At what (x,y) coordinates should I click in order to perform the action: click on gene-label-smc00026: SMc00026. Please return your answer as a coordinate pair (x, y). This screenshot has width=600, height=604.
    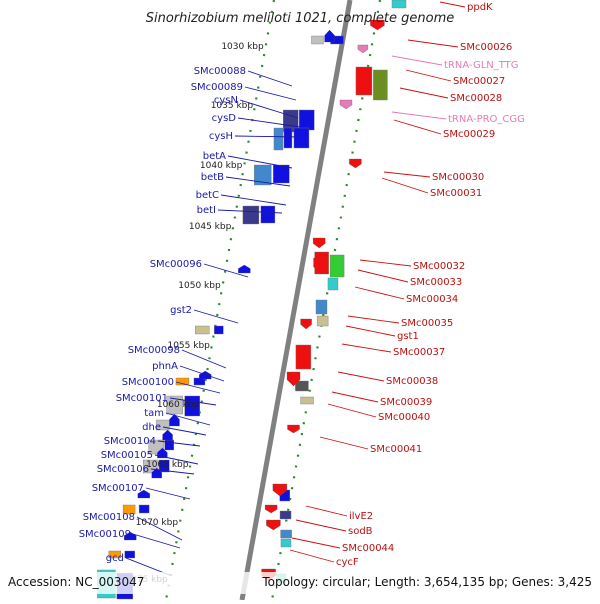
    Looking at the image, I should click on (486, 47).